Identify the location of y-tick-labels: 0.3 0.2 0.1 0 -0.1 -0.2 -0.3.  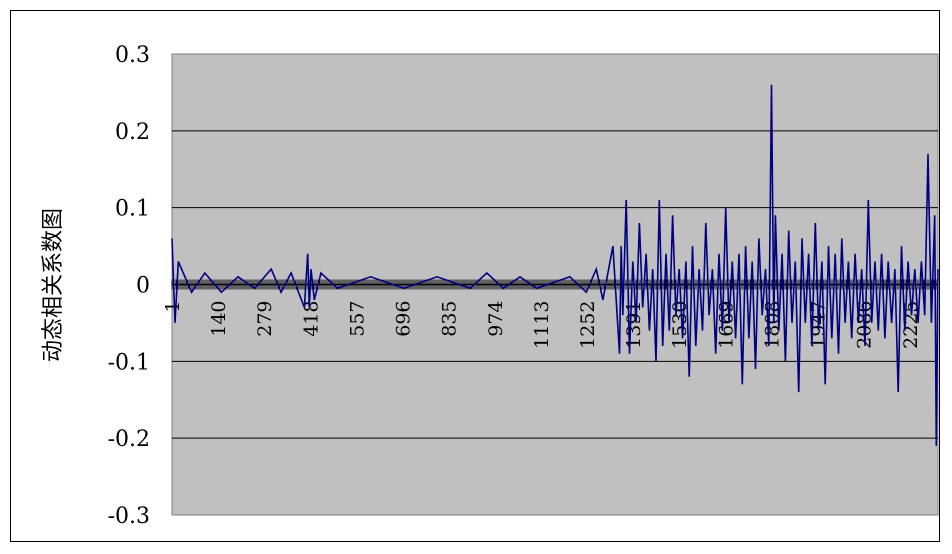
(129, 286).